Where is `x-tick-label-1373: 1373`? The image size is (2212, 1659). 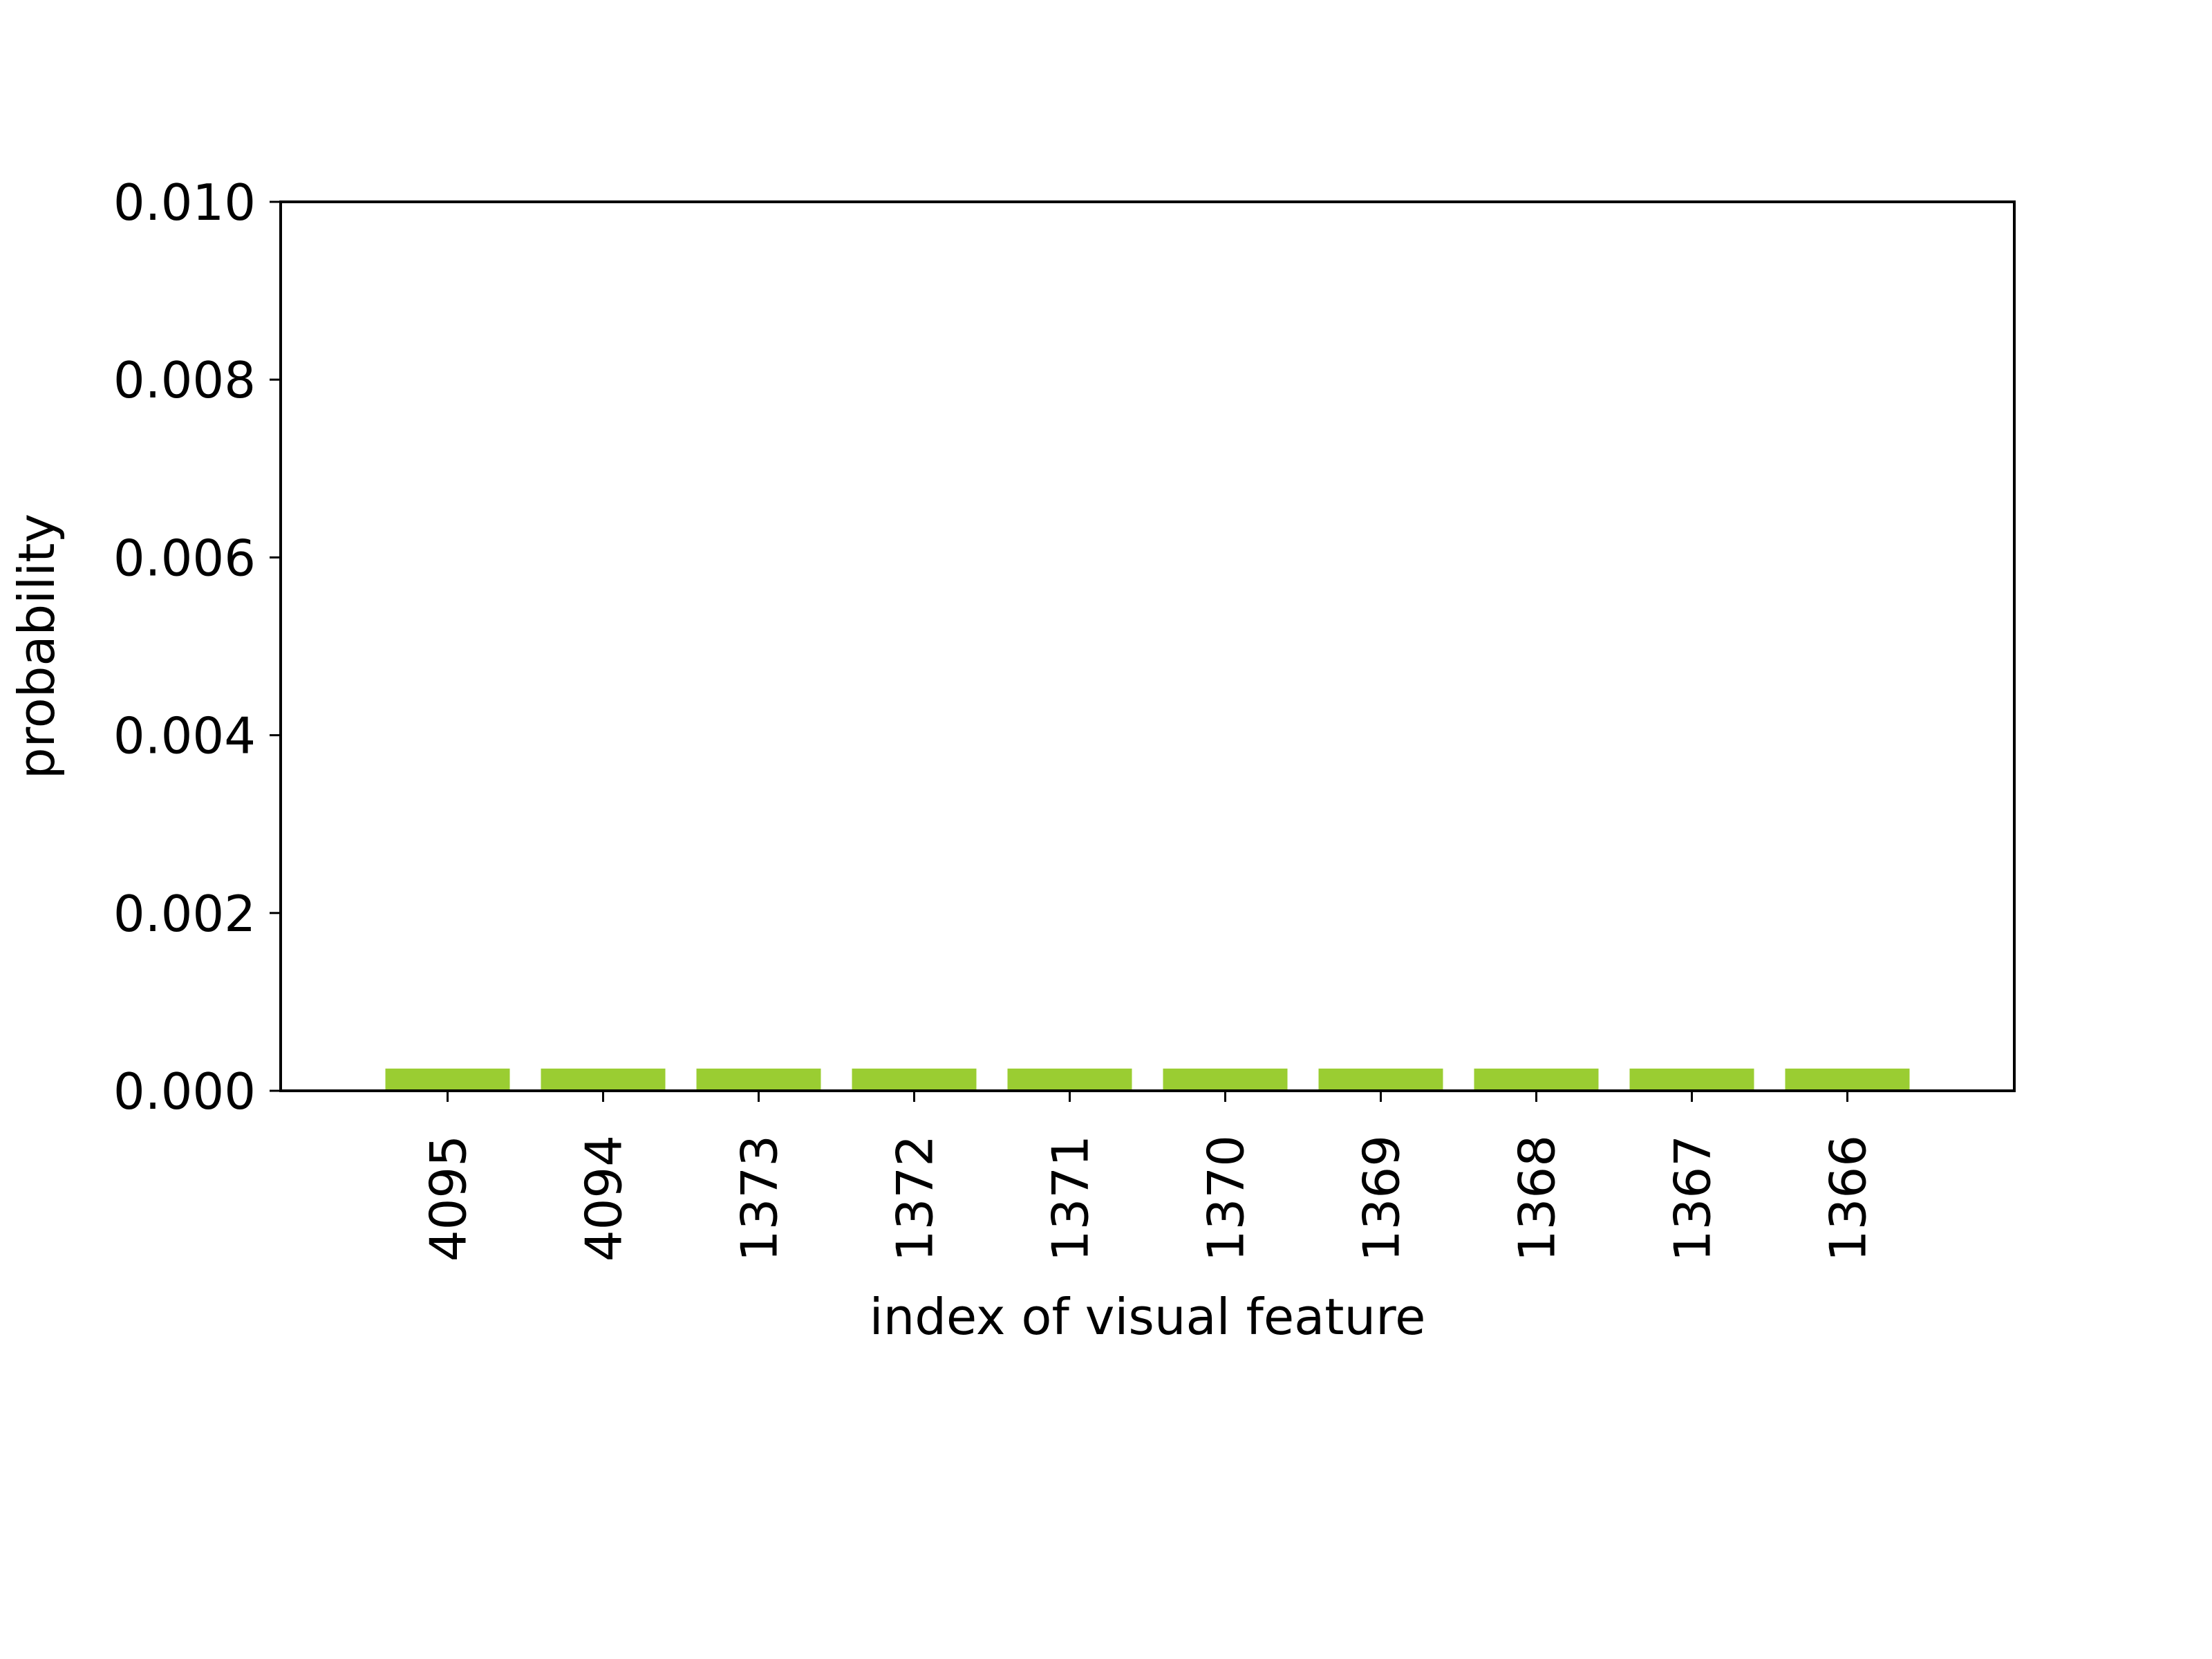 x-tick-label-1373: 1373 is located at coordinates (760, 1199).